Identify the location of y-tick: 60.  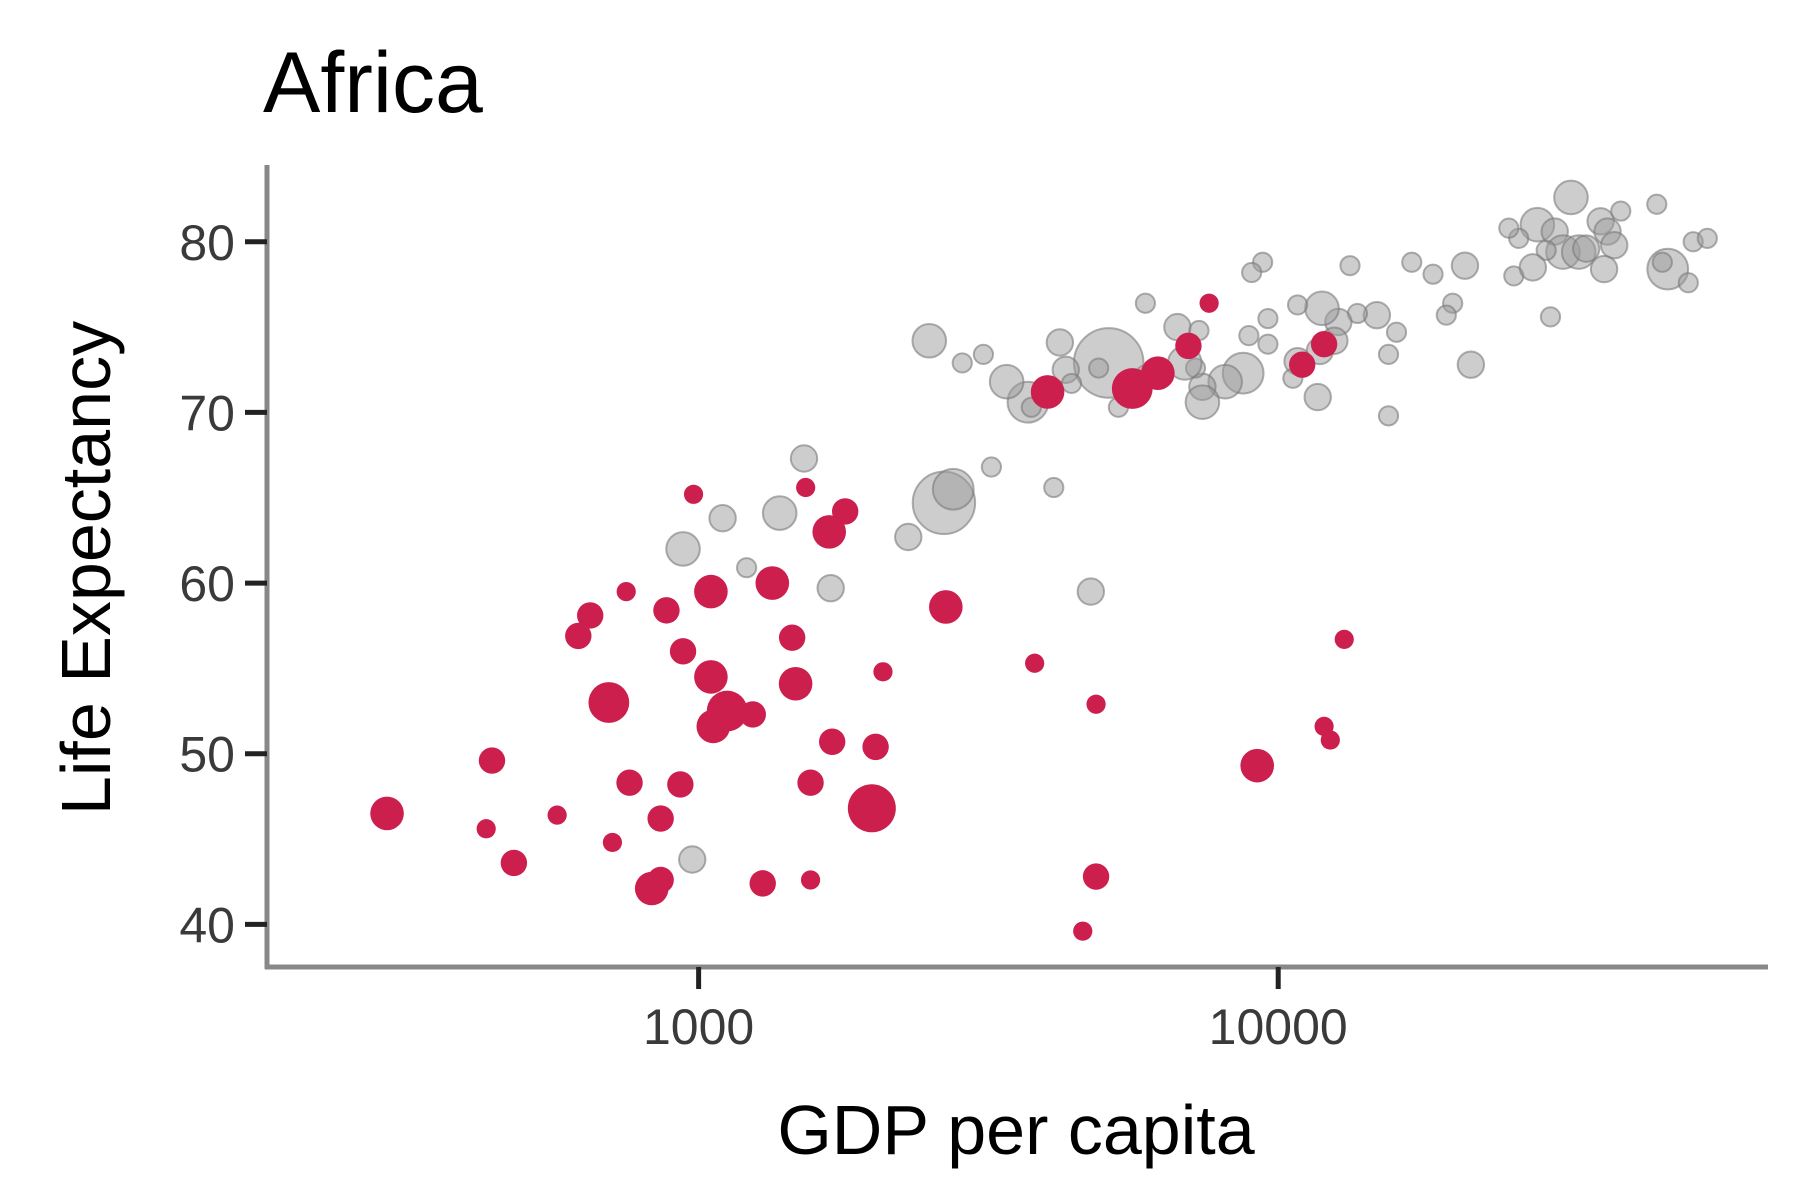
(223, 584).